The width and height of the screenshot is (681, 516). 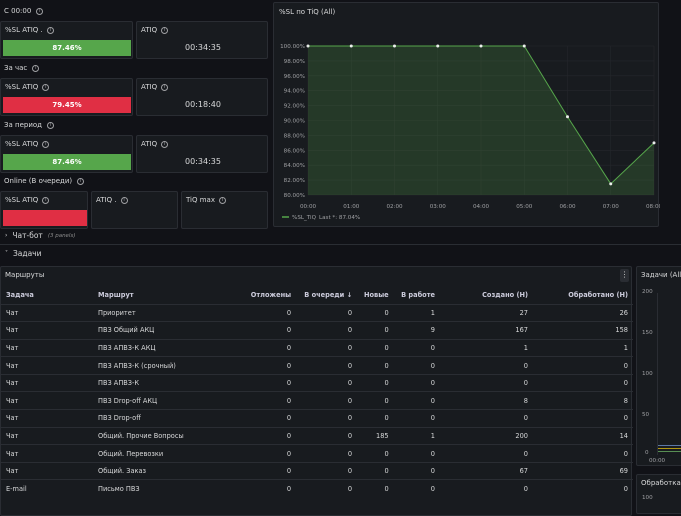 What do you see at coordinates (317, 435) in the screenshot?
I see `table-row: Чат Общий. Прочие Вопросы 0 0 185 1 200 14` at bounding box center [317, 435].